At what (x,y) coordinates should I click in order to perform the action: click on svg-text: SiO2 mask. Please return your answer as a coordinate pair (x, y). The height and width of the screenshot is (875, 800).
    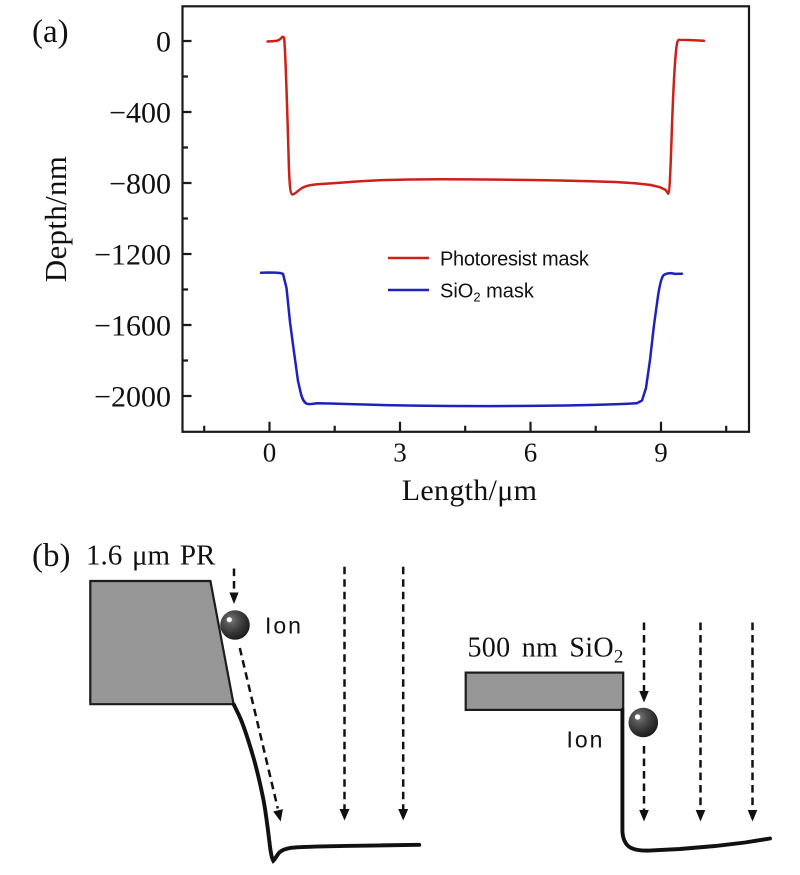
    Looking at the image, I should click on (487, 292).